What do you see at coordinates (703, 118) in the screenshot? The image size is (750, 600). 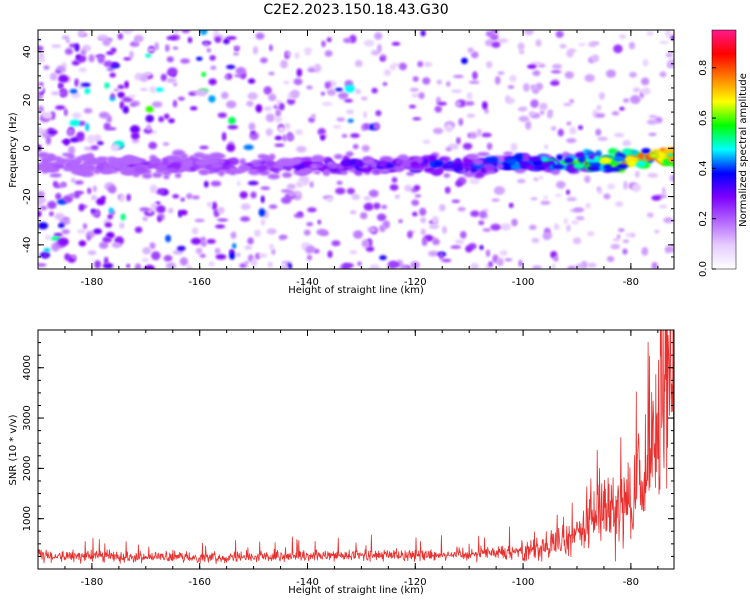 I see `colorbar-tick-label: 0.6` at bounding box center [703, 118].